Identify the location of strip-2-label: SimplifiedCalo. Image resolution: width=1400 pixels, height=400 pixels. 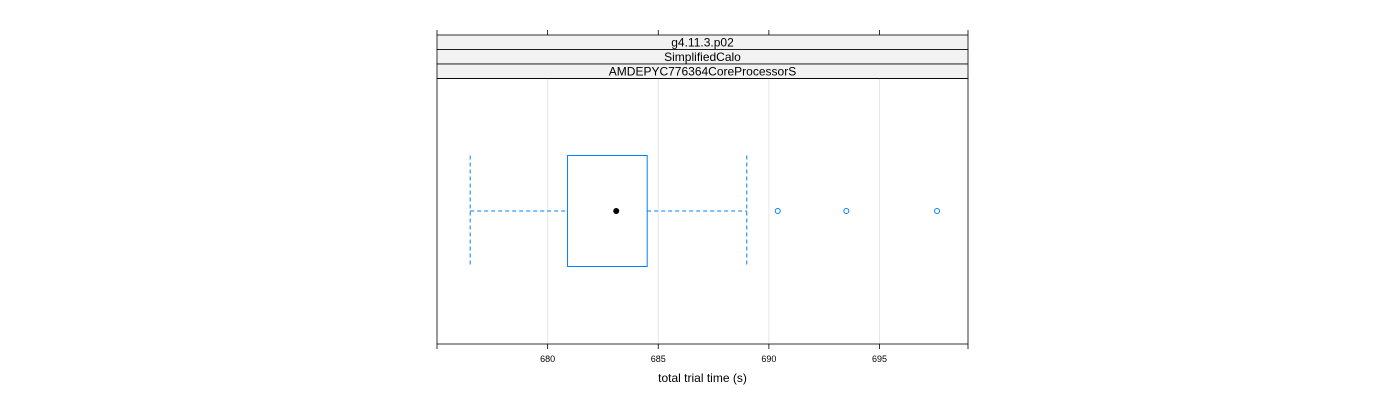
(702, 57).